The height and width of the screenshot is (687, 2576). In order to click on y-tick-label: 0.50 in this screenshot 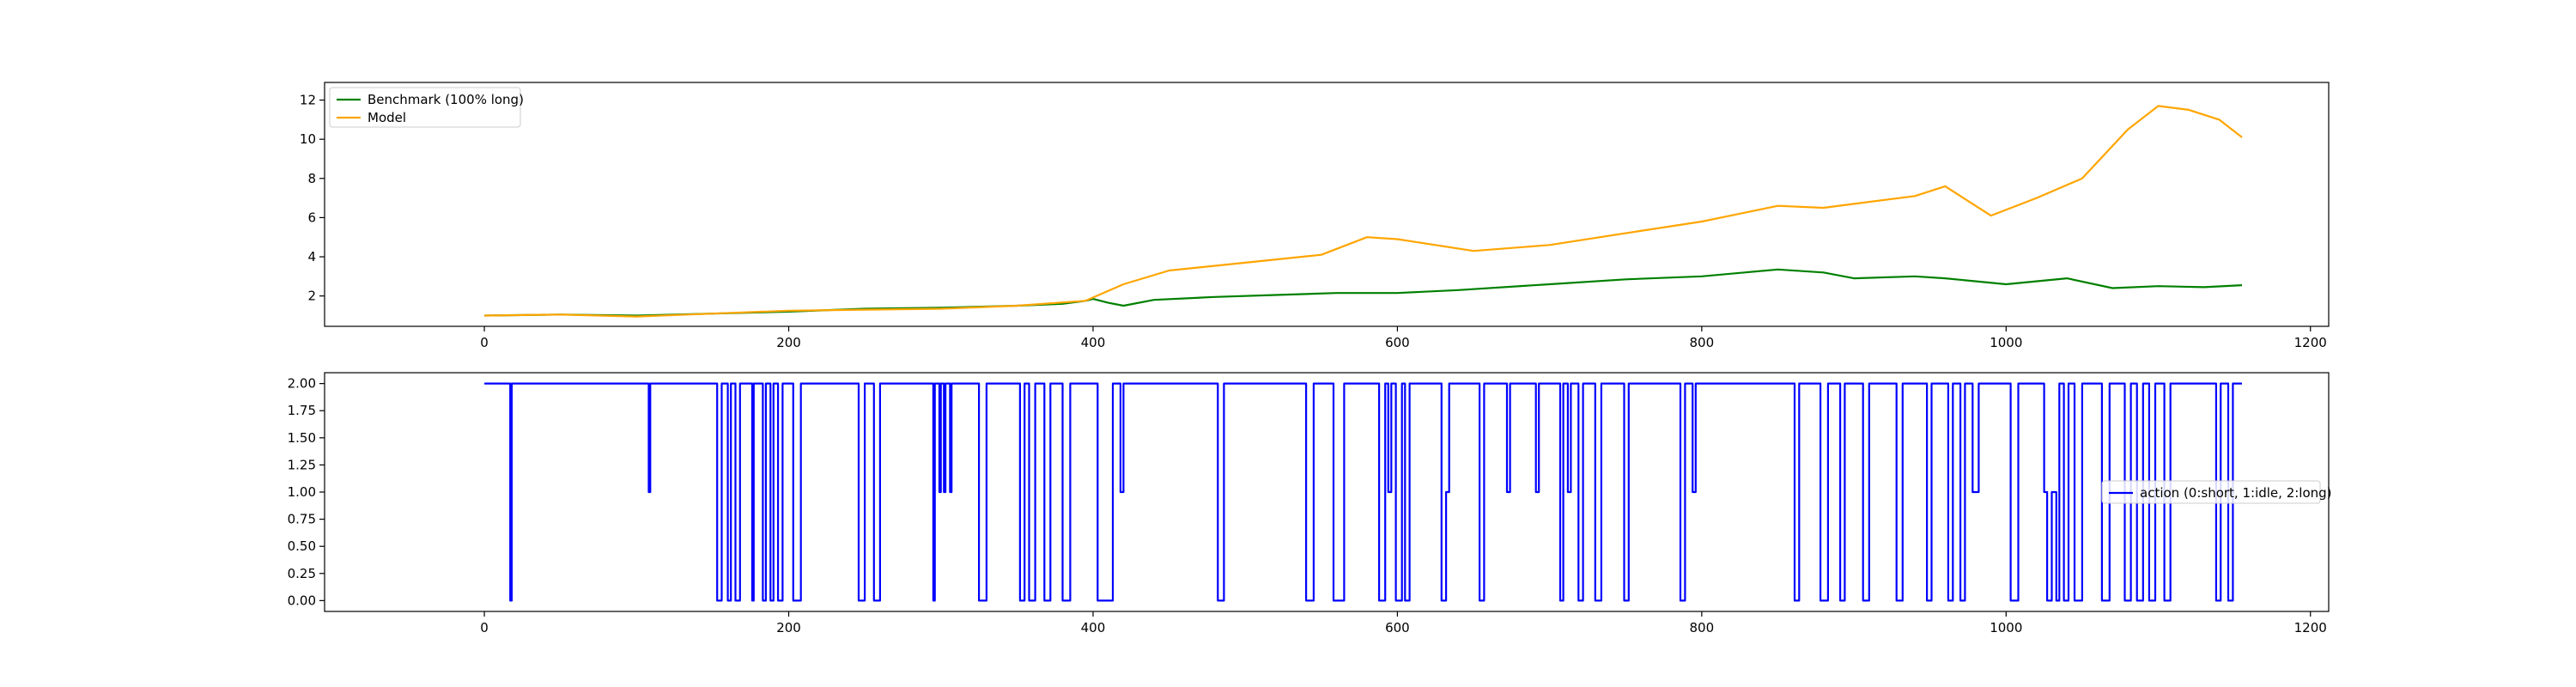, I will do `click(302, 546)`.